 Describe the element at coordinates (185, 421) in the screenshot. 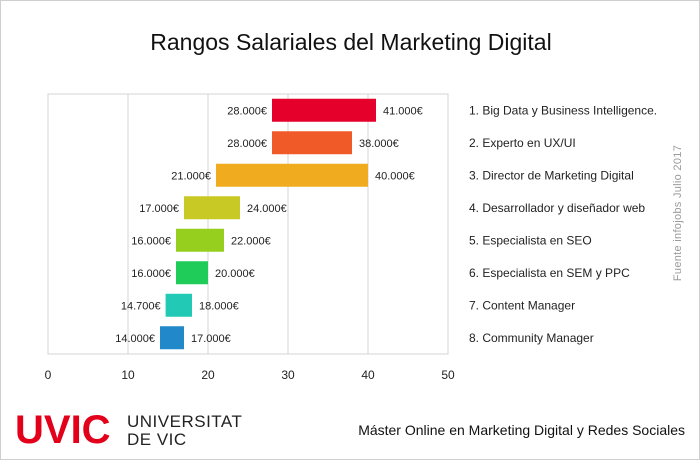

I see `logo-line-1: UNIVERSITAT` at that location.